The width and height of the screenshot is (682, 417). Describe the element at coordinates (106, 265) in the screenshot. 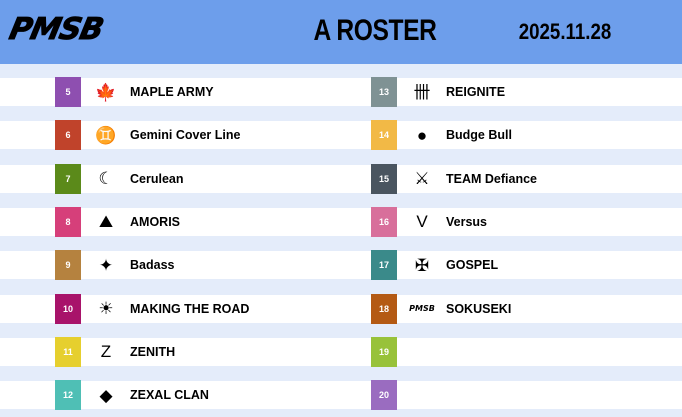

I see `badass-logo-icon: ✦` at that location.